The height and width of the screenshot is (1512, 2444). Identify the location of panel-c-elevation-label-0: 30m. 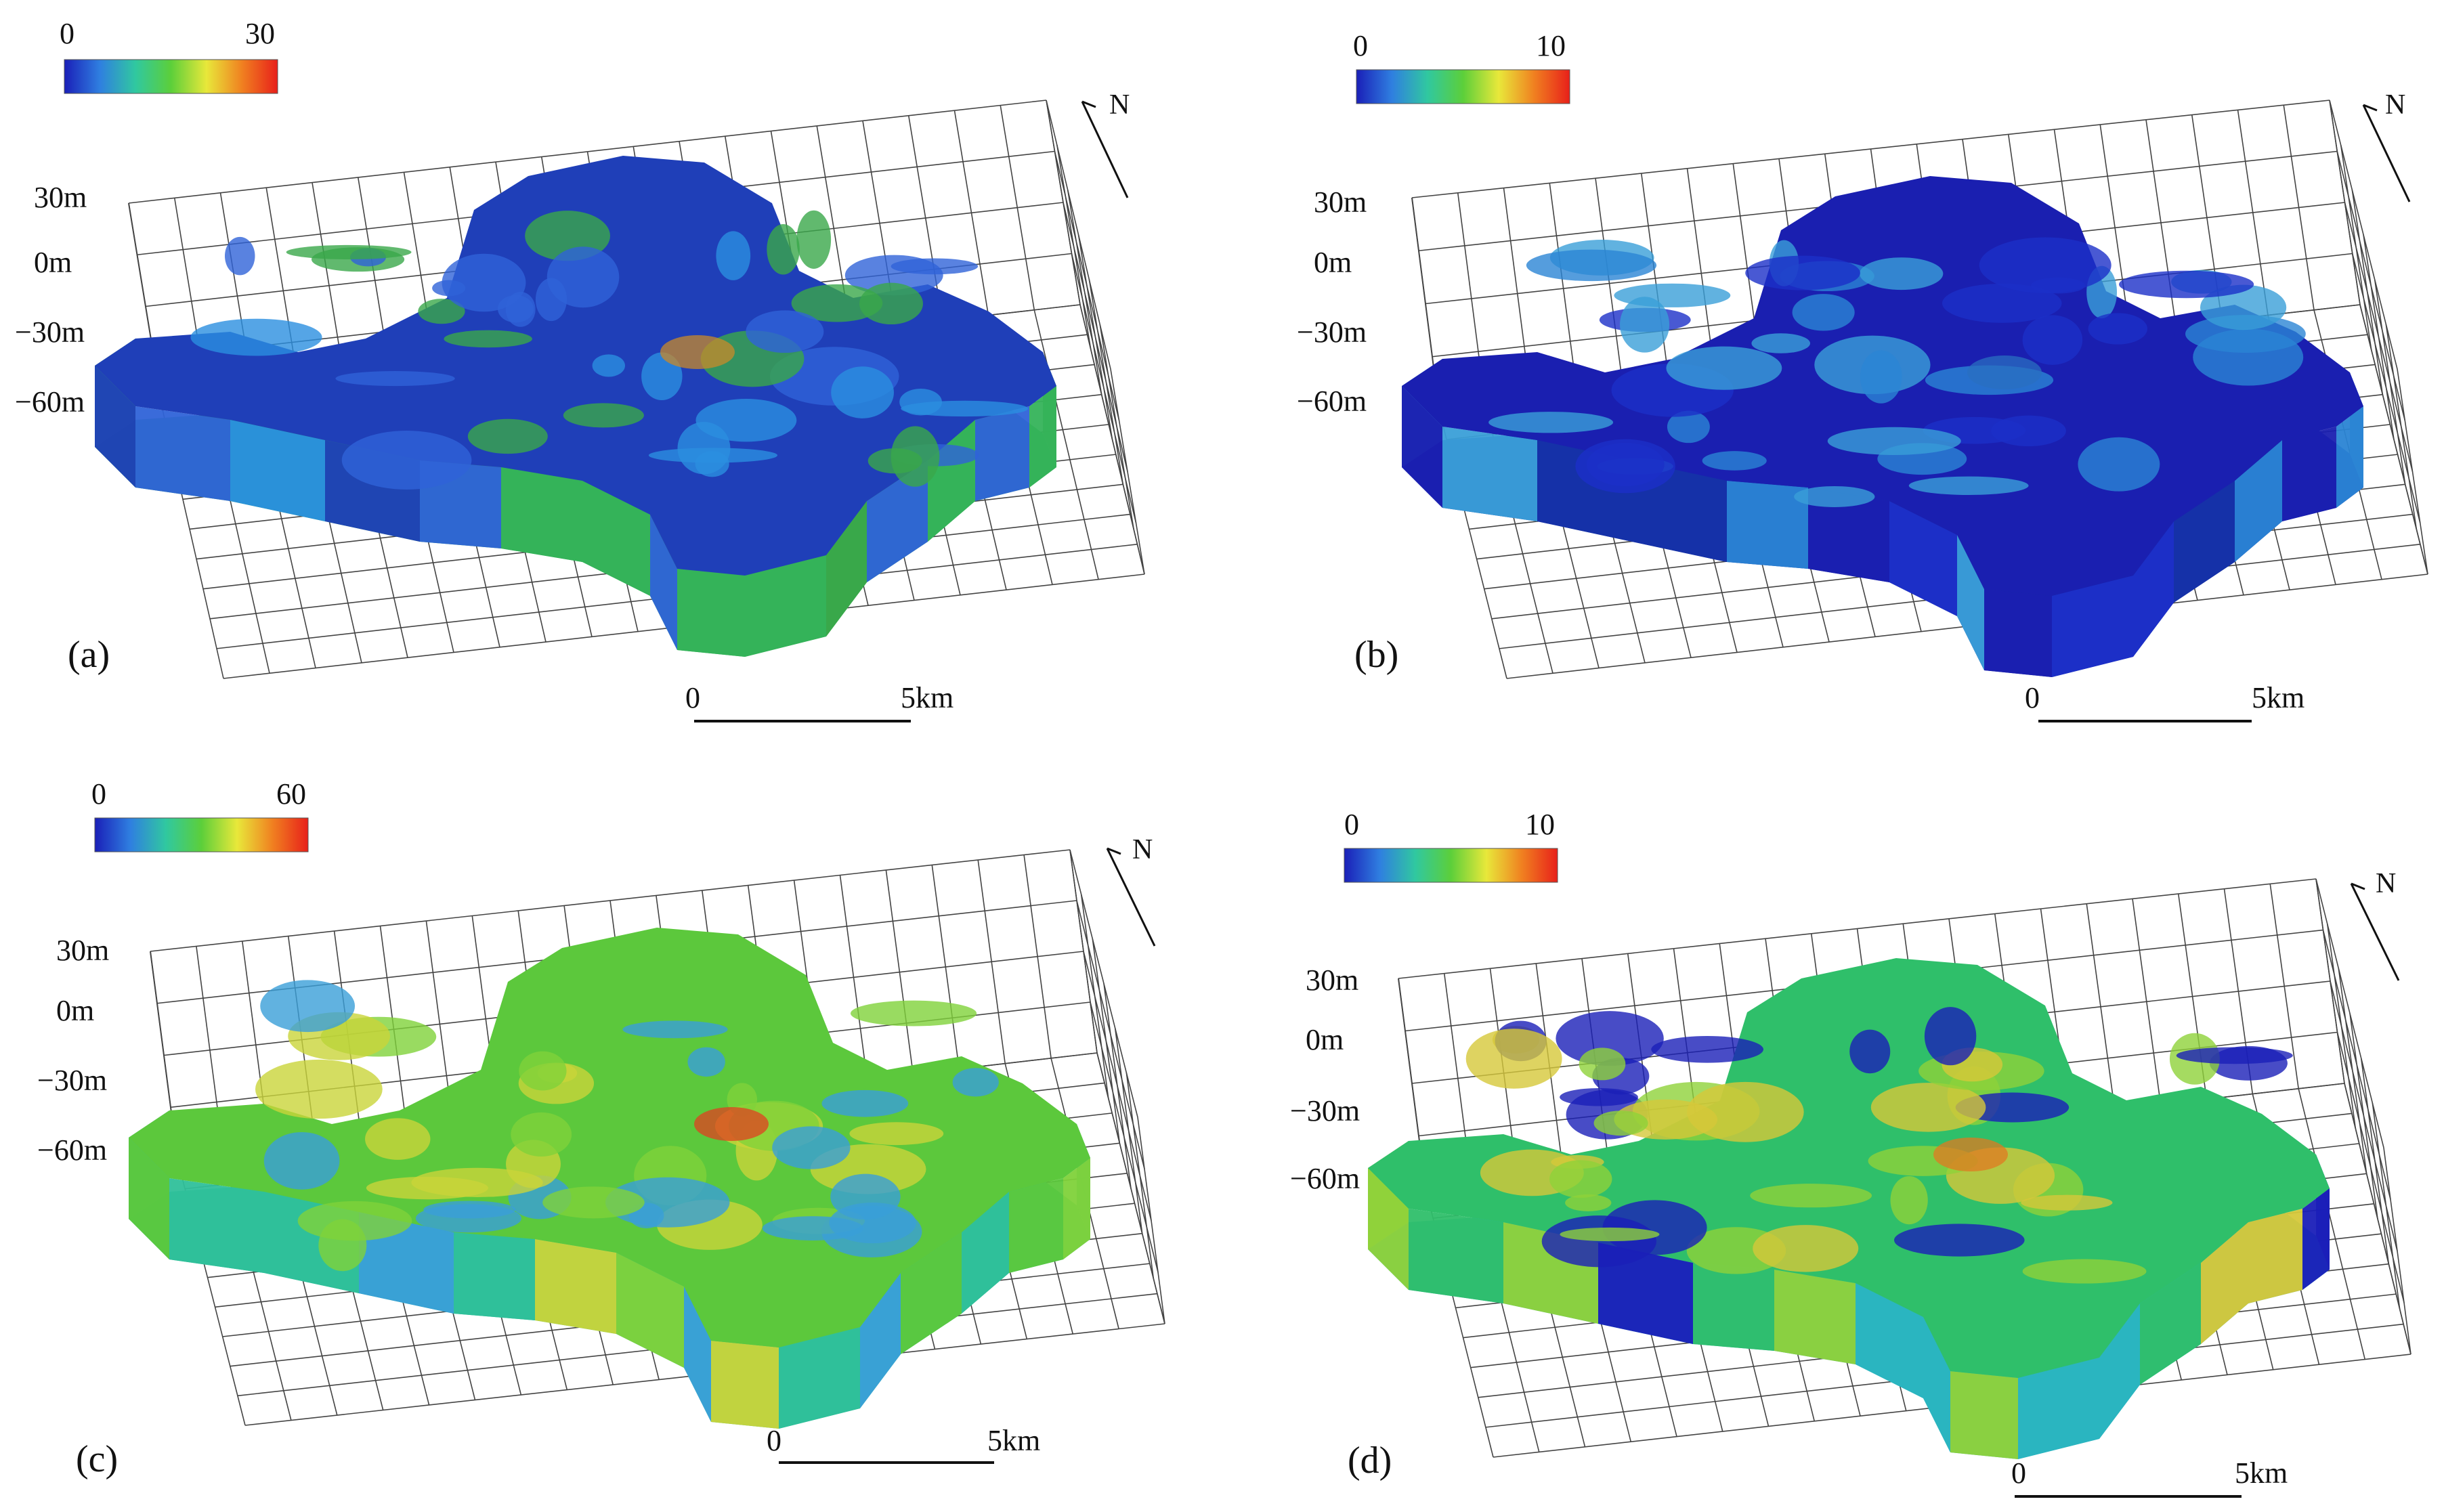
(82, 950).